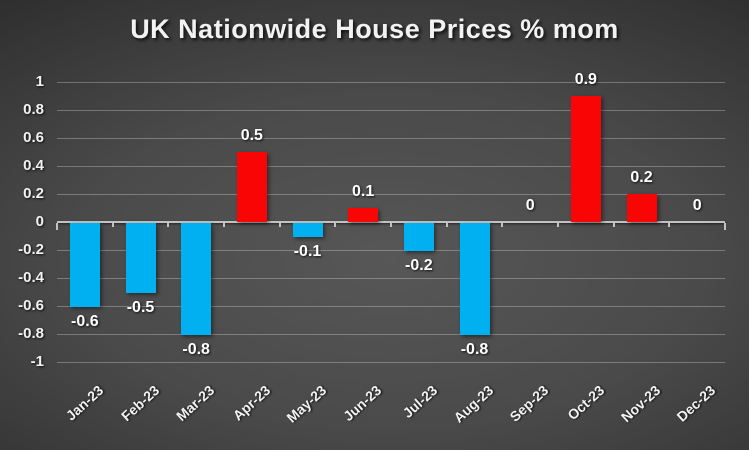  What do you see at coordinates (31, 305) in the screenshot?
I see `y-axis-tick-label: -0.6` at bounding box center [31, 305].